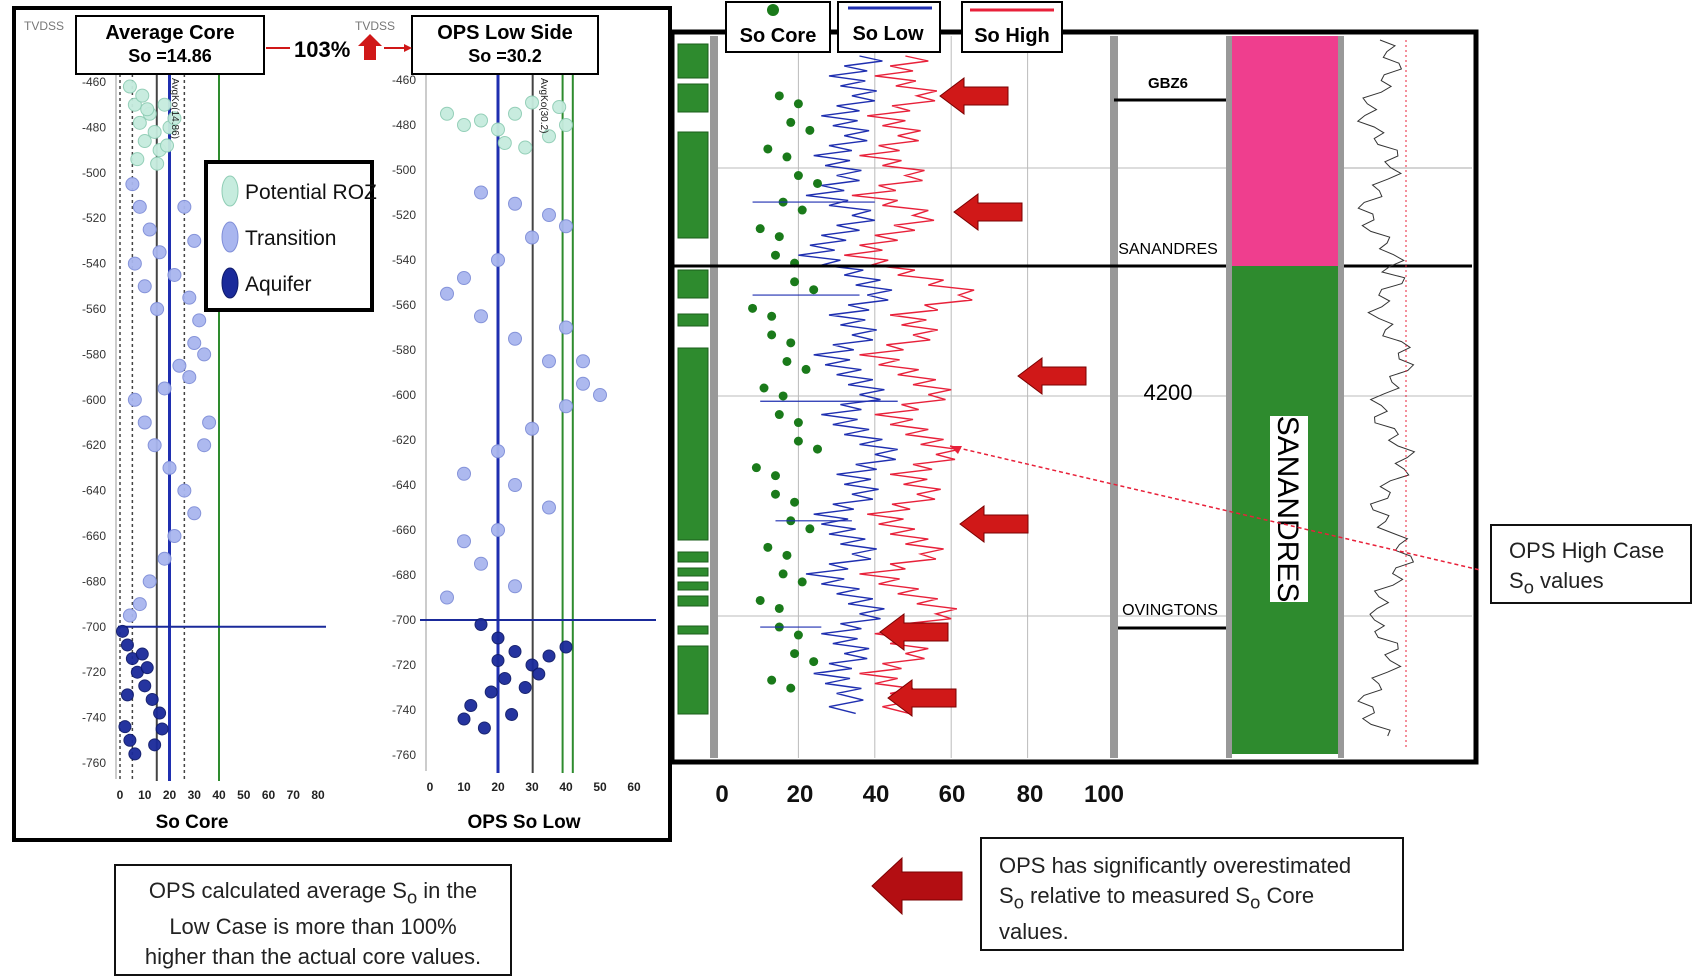 Image resolution: width=1698 pixels, height=980 pixels. I want to click on x-tick-label: 20, so click(498, 787).